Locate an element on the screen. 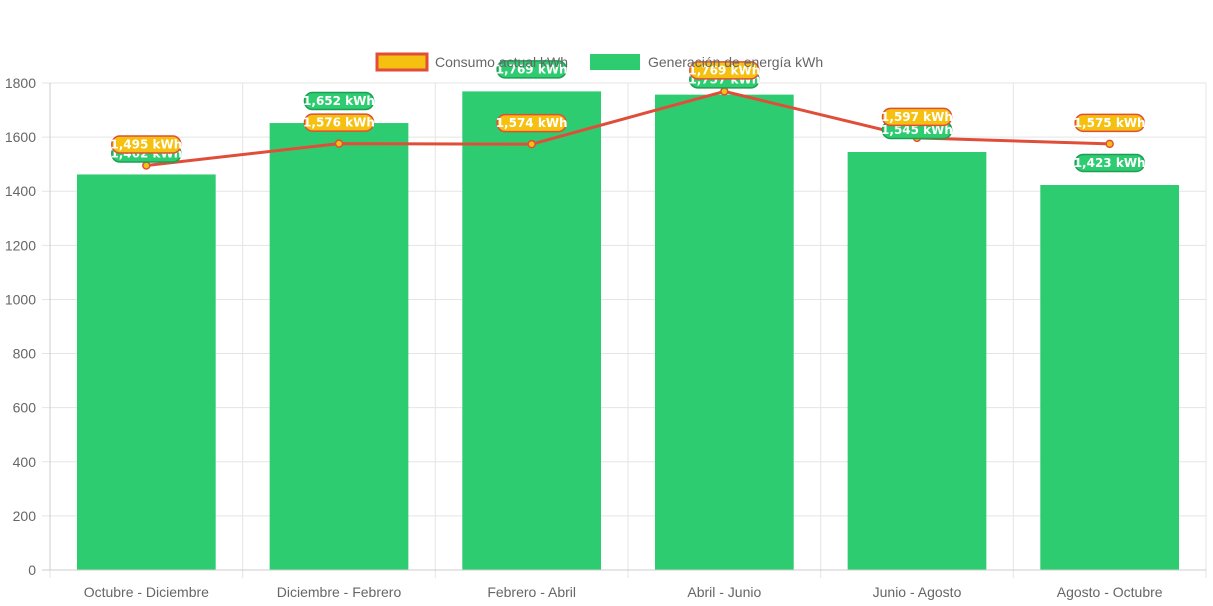 Image resolution: width=1213 pixels, height=606 pixels. x-tick-label: Diciembre - Febrero is located at coordinates (339, 592).